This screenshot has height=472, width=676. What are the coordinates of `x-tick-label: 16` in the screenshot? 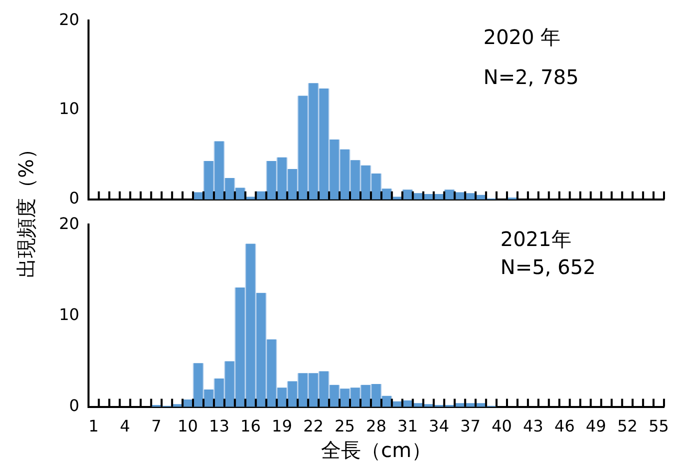 It's located at (250, 426).